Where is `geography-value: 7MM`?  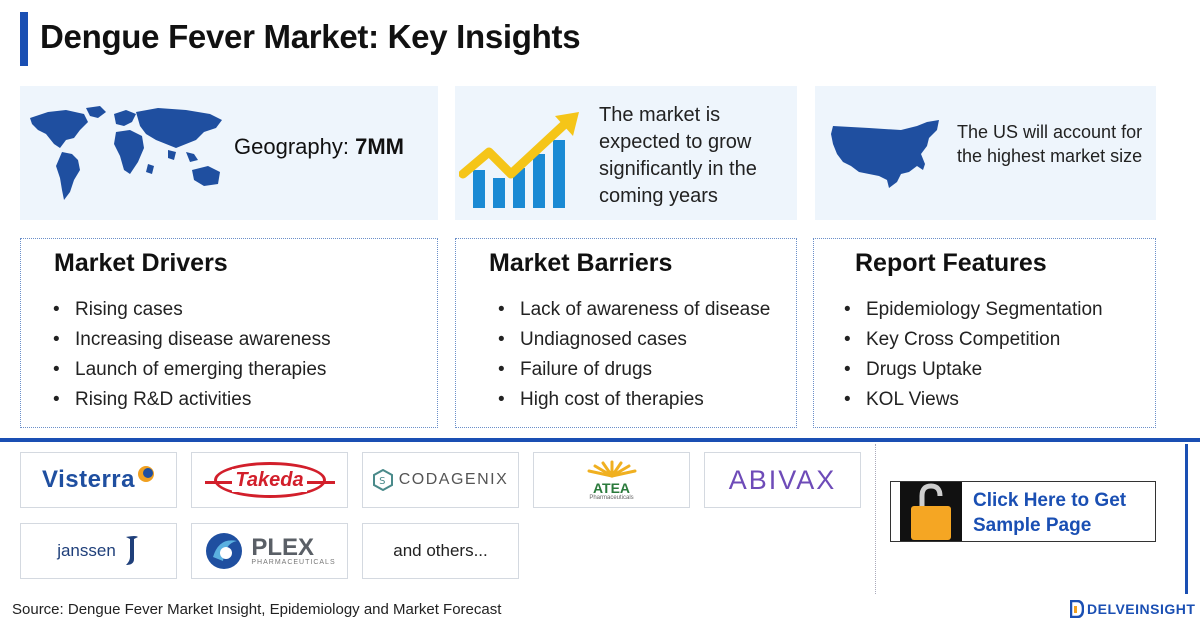 geography-value: 7MM is located at coordinates (379, 146).